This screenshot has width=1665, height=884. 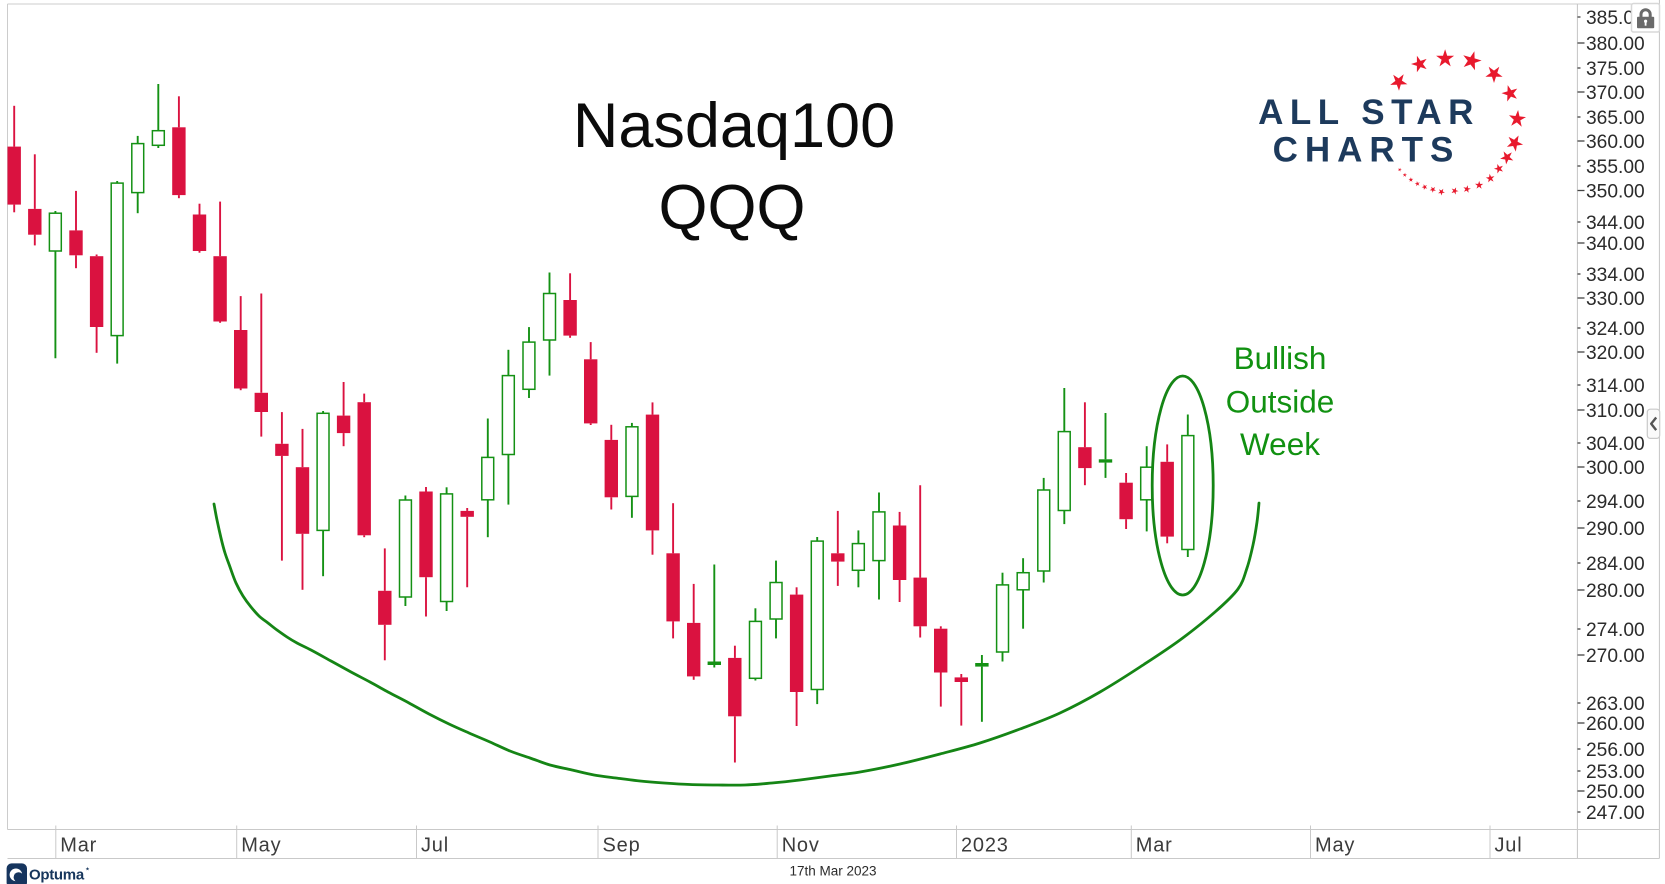 What do you see at coordinates (1615, 813) in the screenshot?
I see `svg-text: 247.00` at bounding box center [1615, 813].